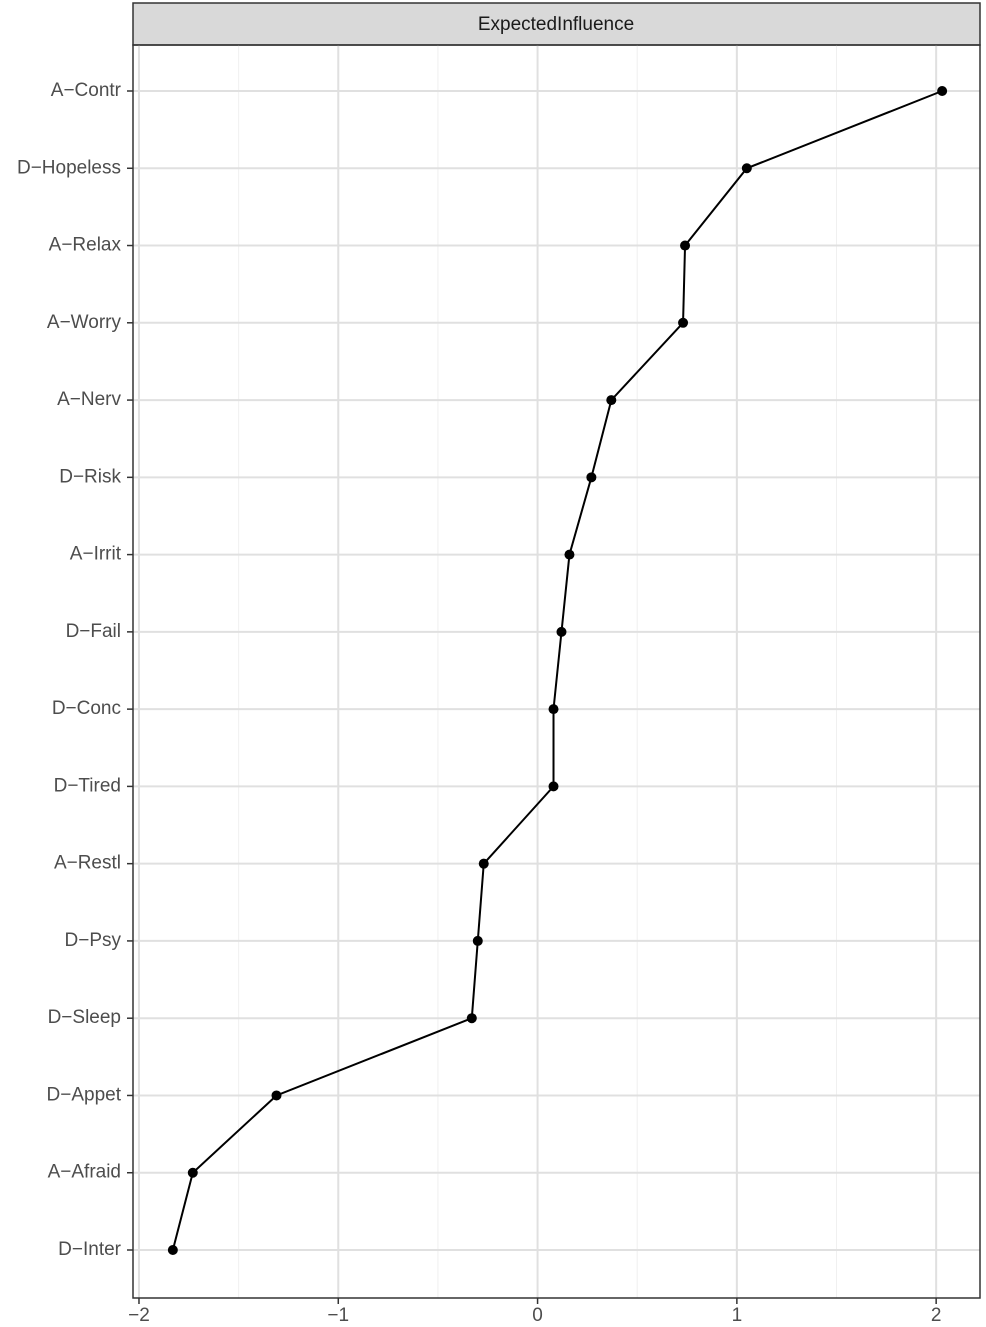  What do you see at coordinates (69, 167) in the screenshot?
I see `y-tick-label: D−Hopeless` at bounding box center [69, 167].